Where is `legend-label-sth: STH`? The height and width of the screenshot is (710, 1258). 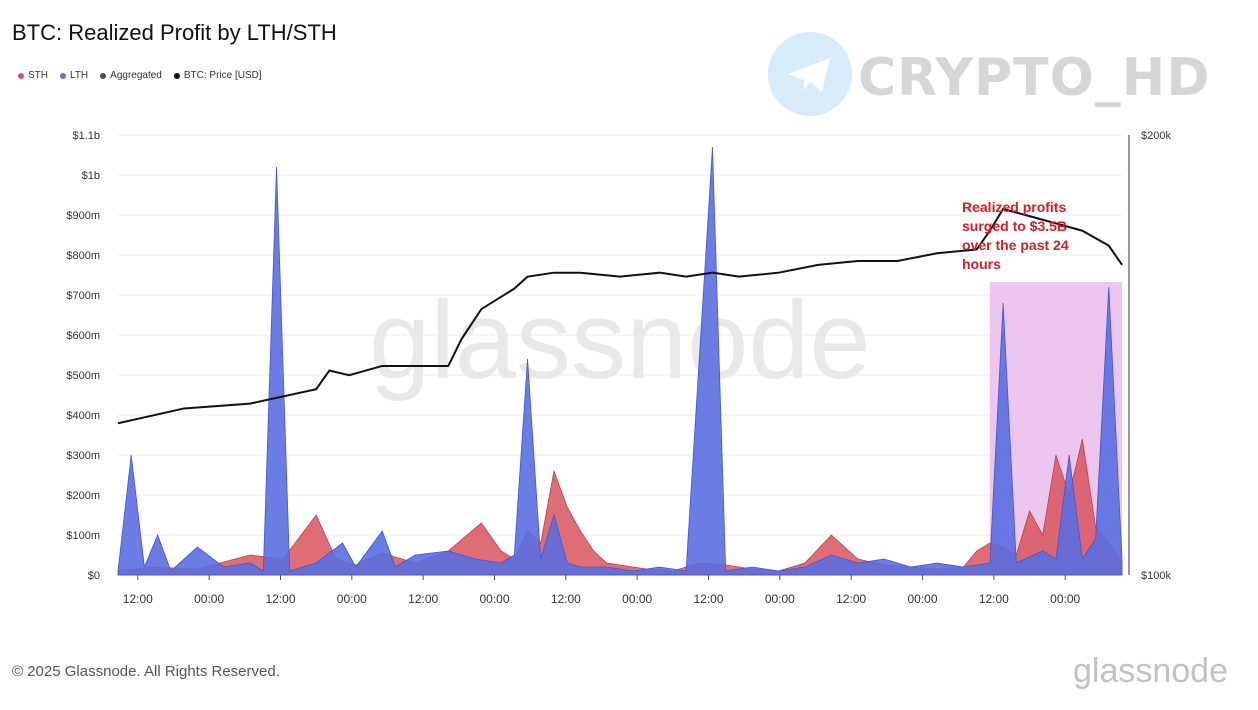
legend-label-sth: STH is located at coordinates (38, 75).